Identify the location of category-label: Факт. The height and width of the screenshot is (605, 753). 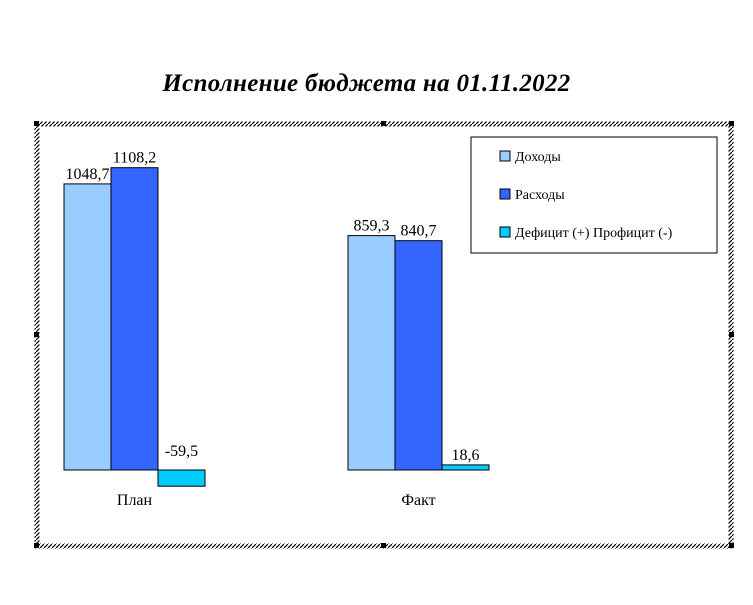
(418, 500).